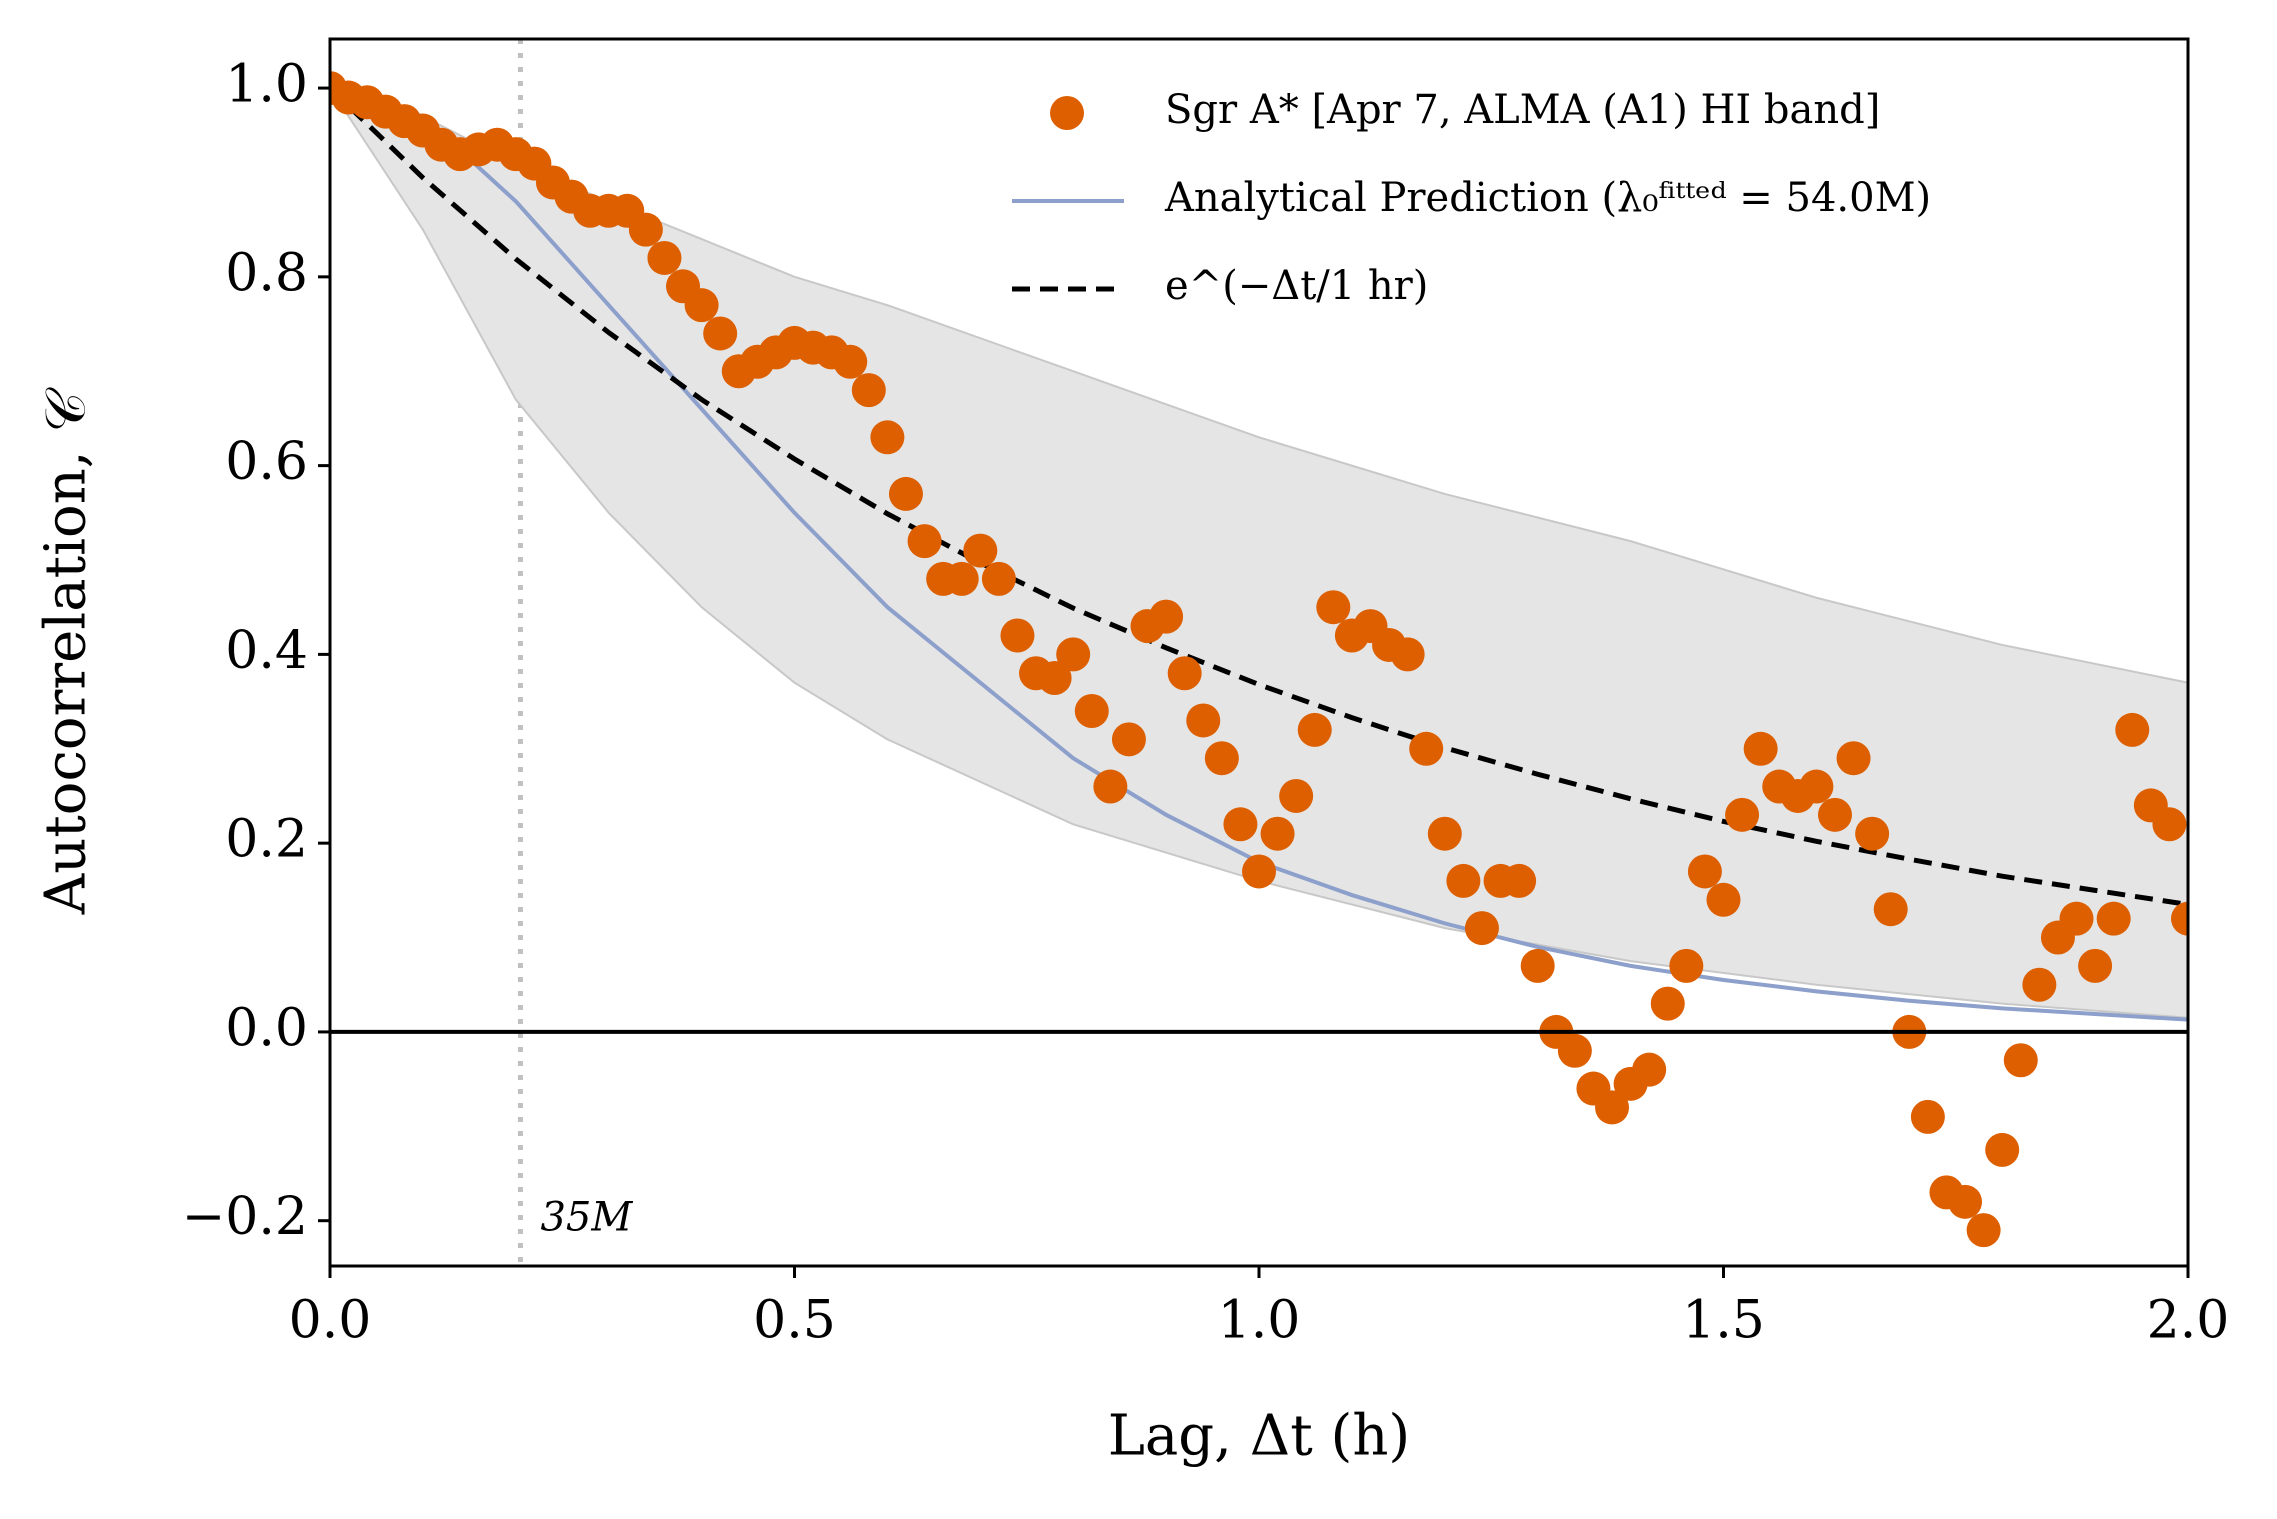 The height and width of the screenshot is (1519, 2277). What do you see at coordinates (1296, 286) in the screenshot?
I see `legend-label: e^(−Δt/1 hr)` at bounding box center [1296, 286].